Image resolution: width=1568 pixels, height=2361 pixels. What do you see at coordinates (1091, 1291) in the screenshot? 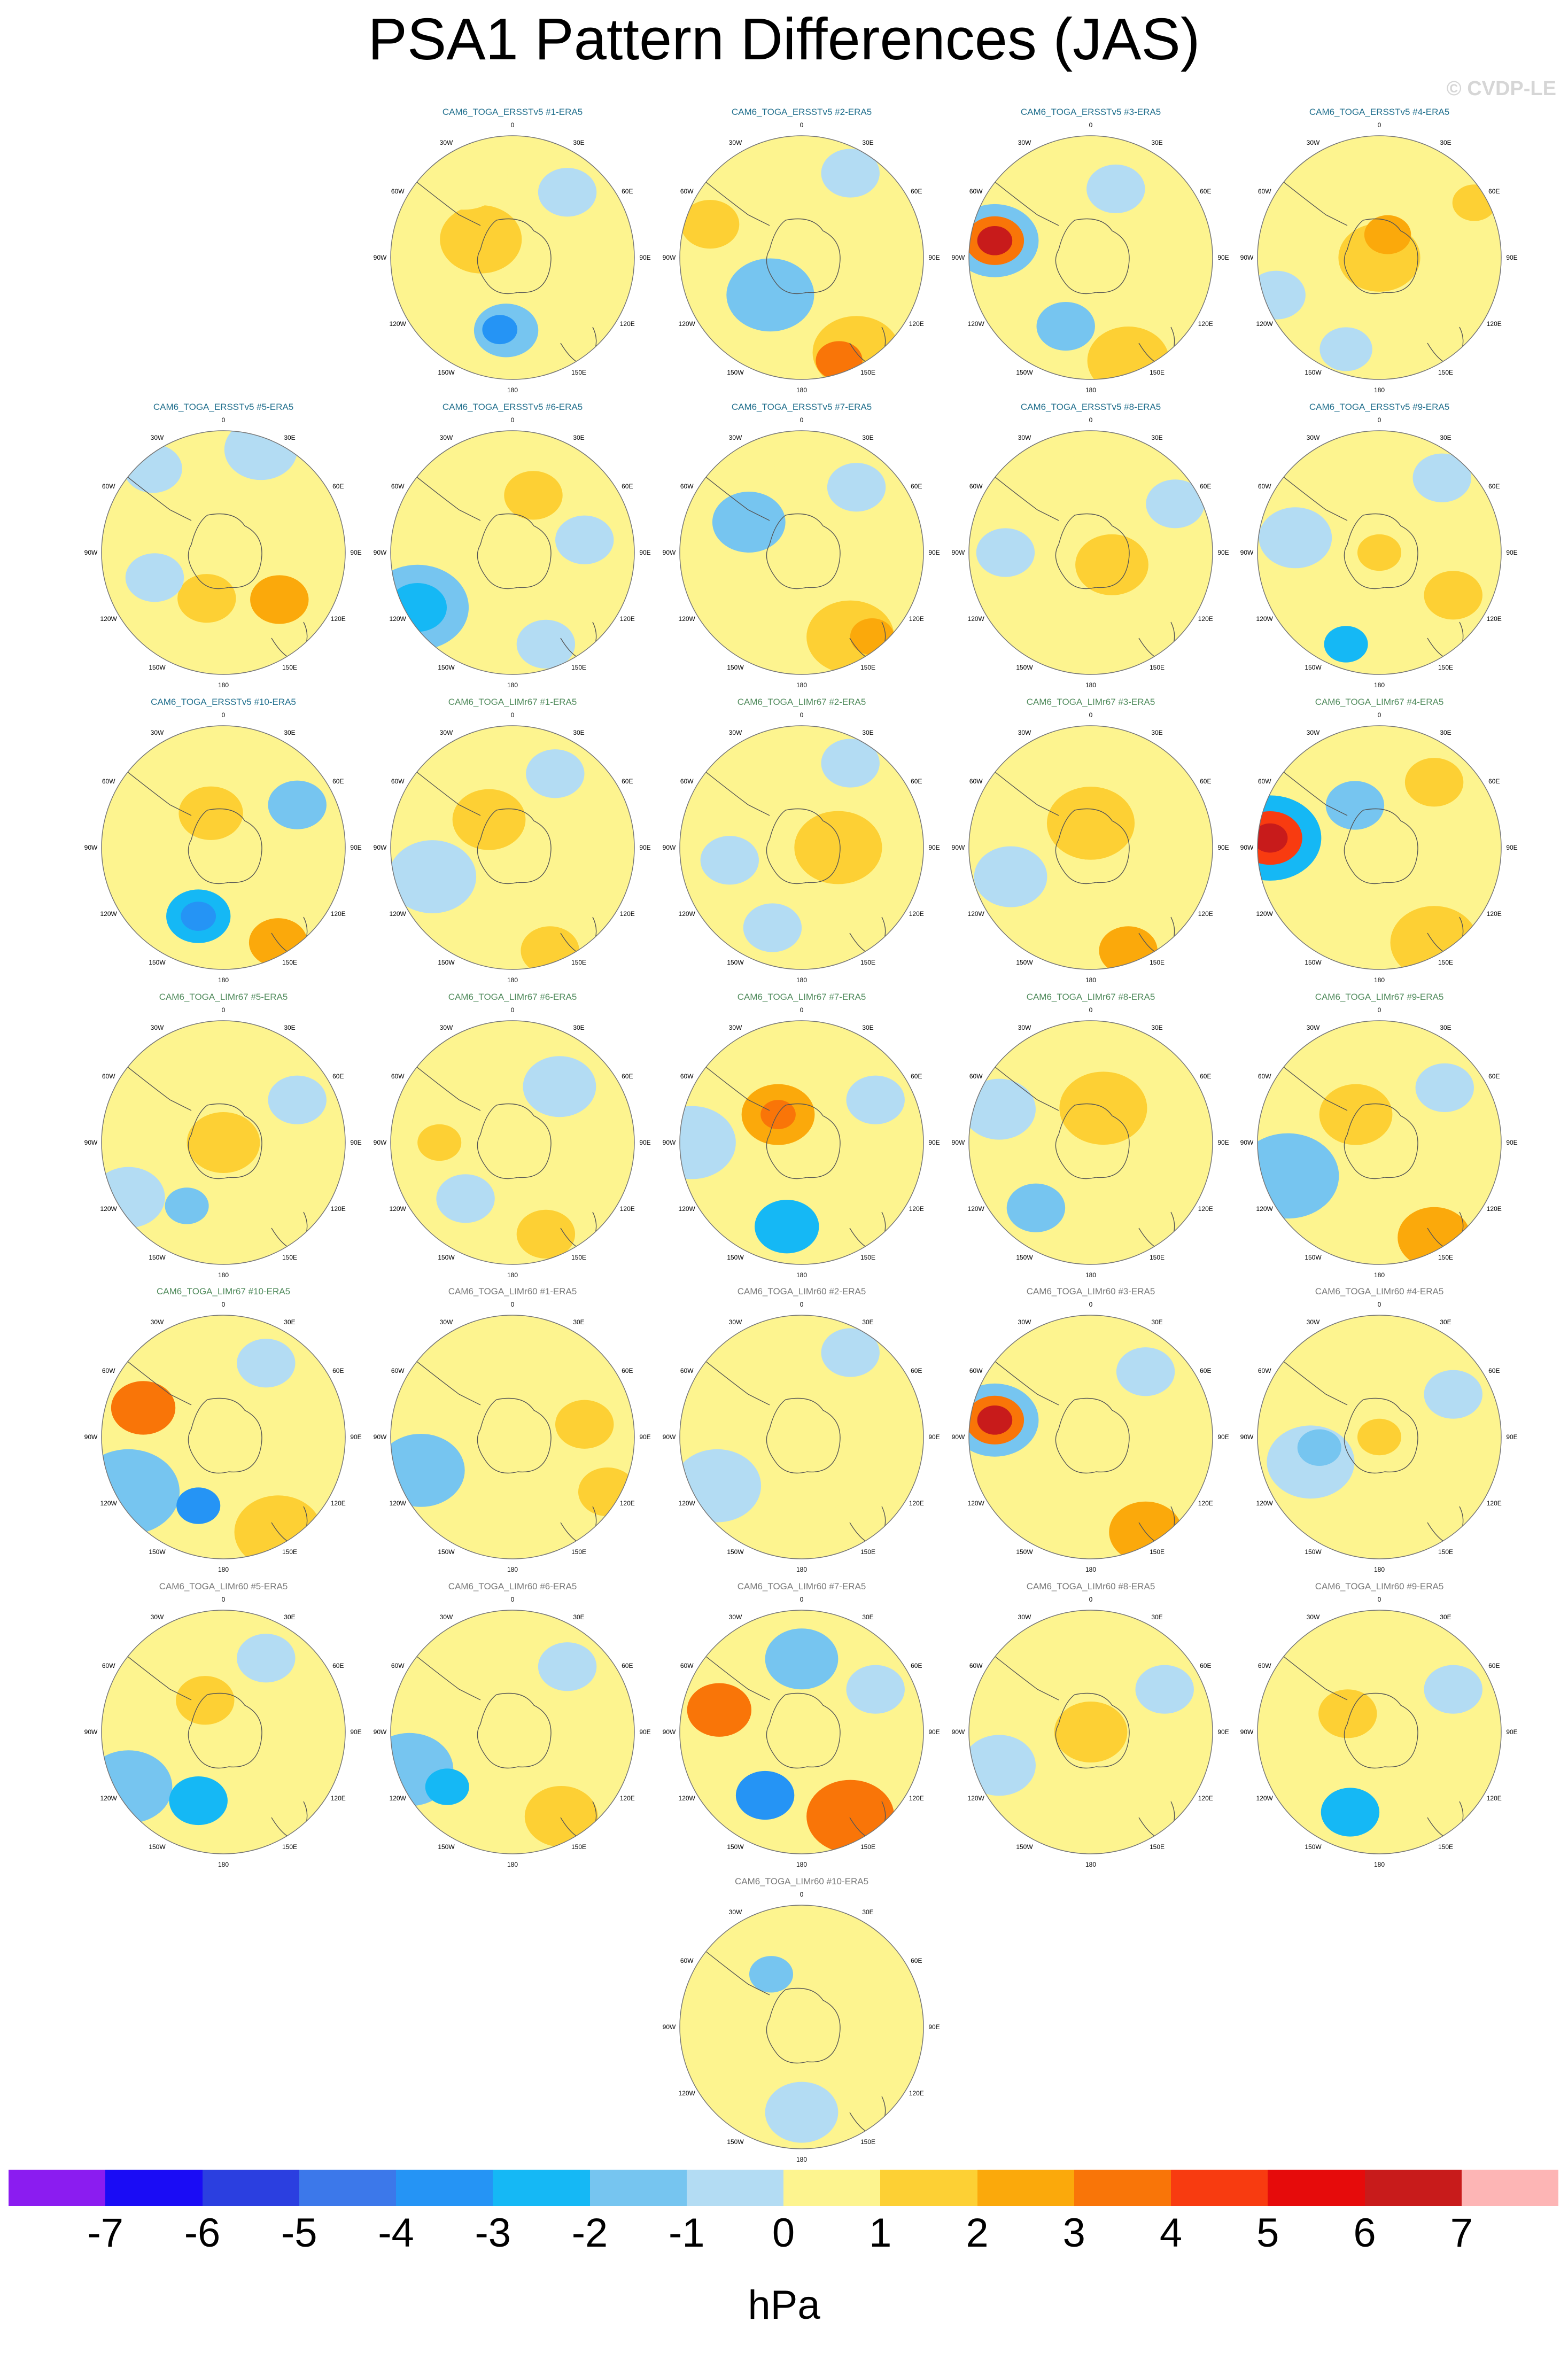
I see `panel-title: CAM6_TOGA_LIMr60 #3-ERA5` at bounding box center [1091, 1291].